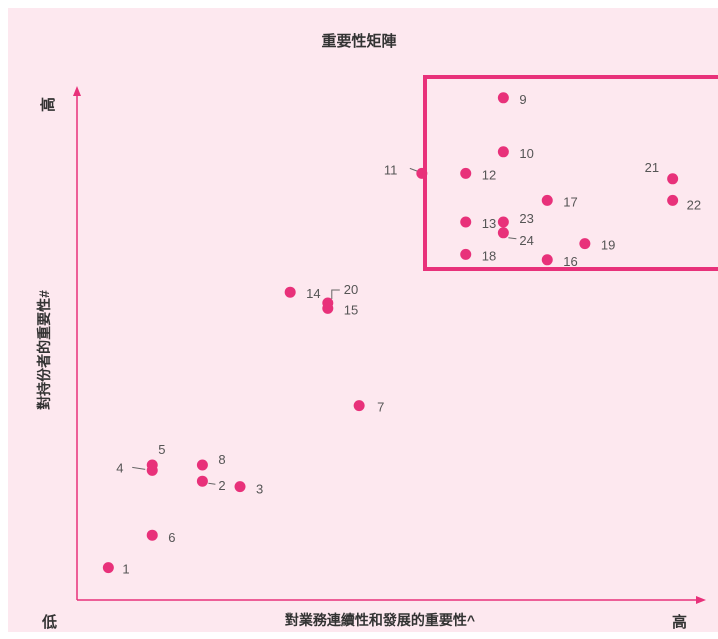 The image size is (718, 639). Describe the element at coordinates (526, 218) in the screenshot. I see `point-label-23: 23` at that location.